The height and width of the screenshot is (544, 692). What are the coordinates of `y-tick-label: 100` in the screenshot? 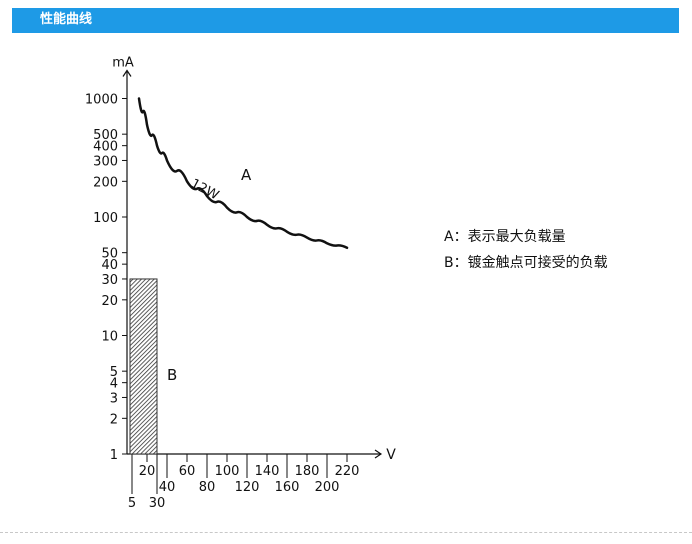 It's located at (105, 218).